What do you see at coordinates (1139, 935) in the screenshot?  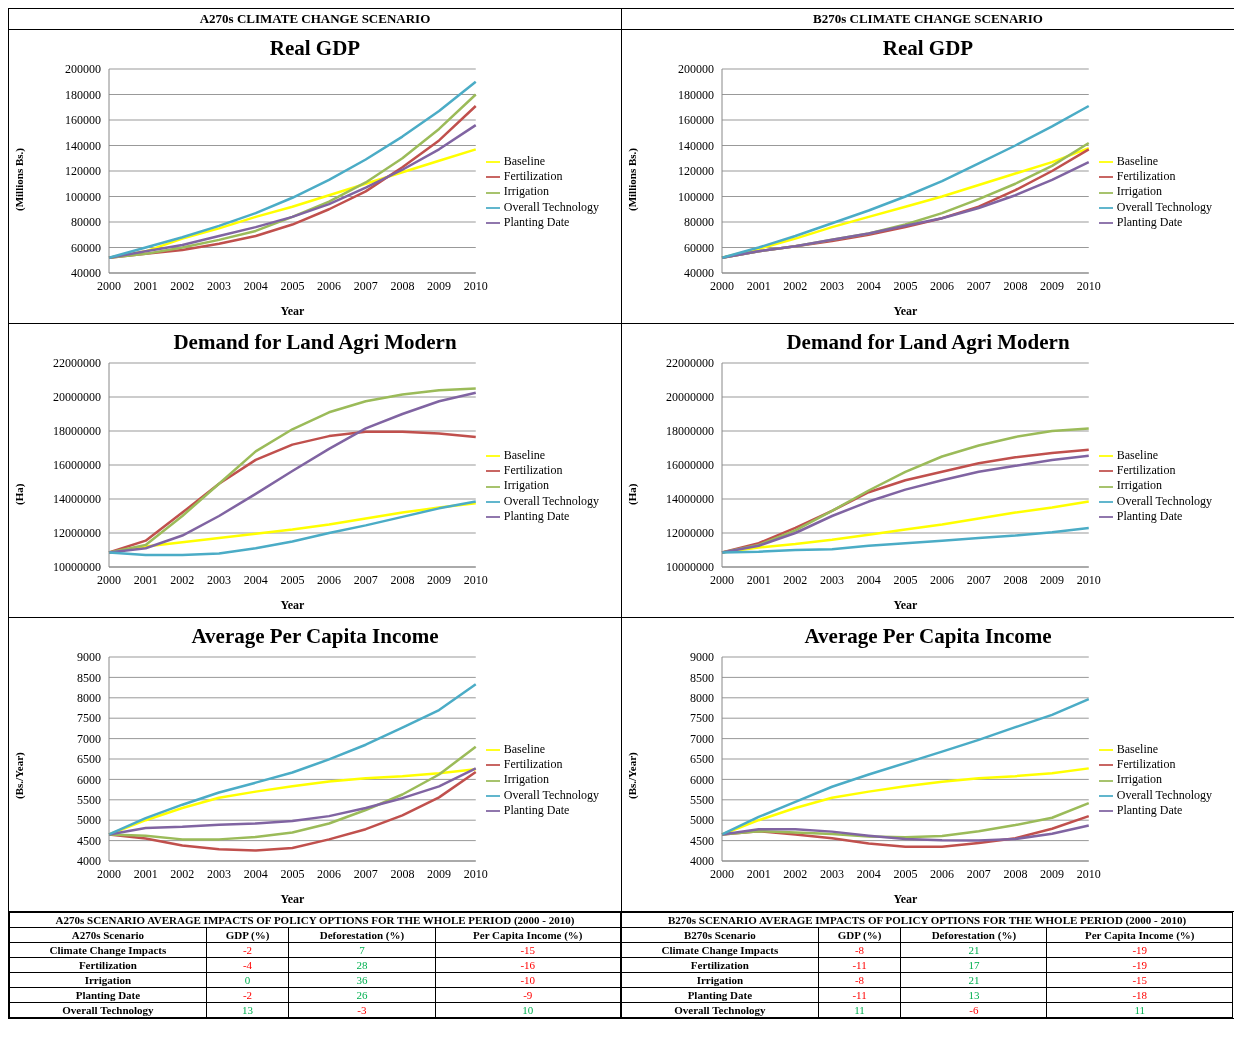 I see `text: Per Capita Income (%)` at bounding box center [1139, 935].